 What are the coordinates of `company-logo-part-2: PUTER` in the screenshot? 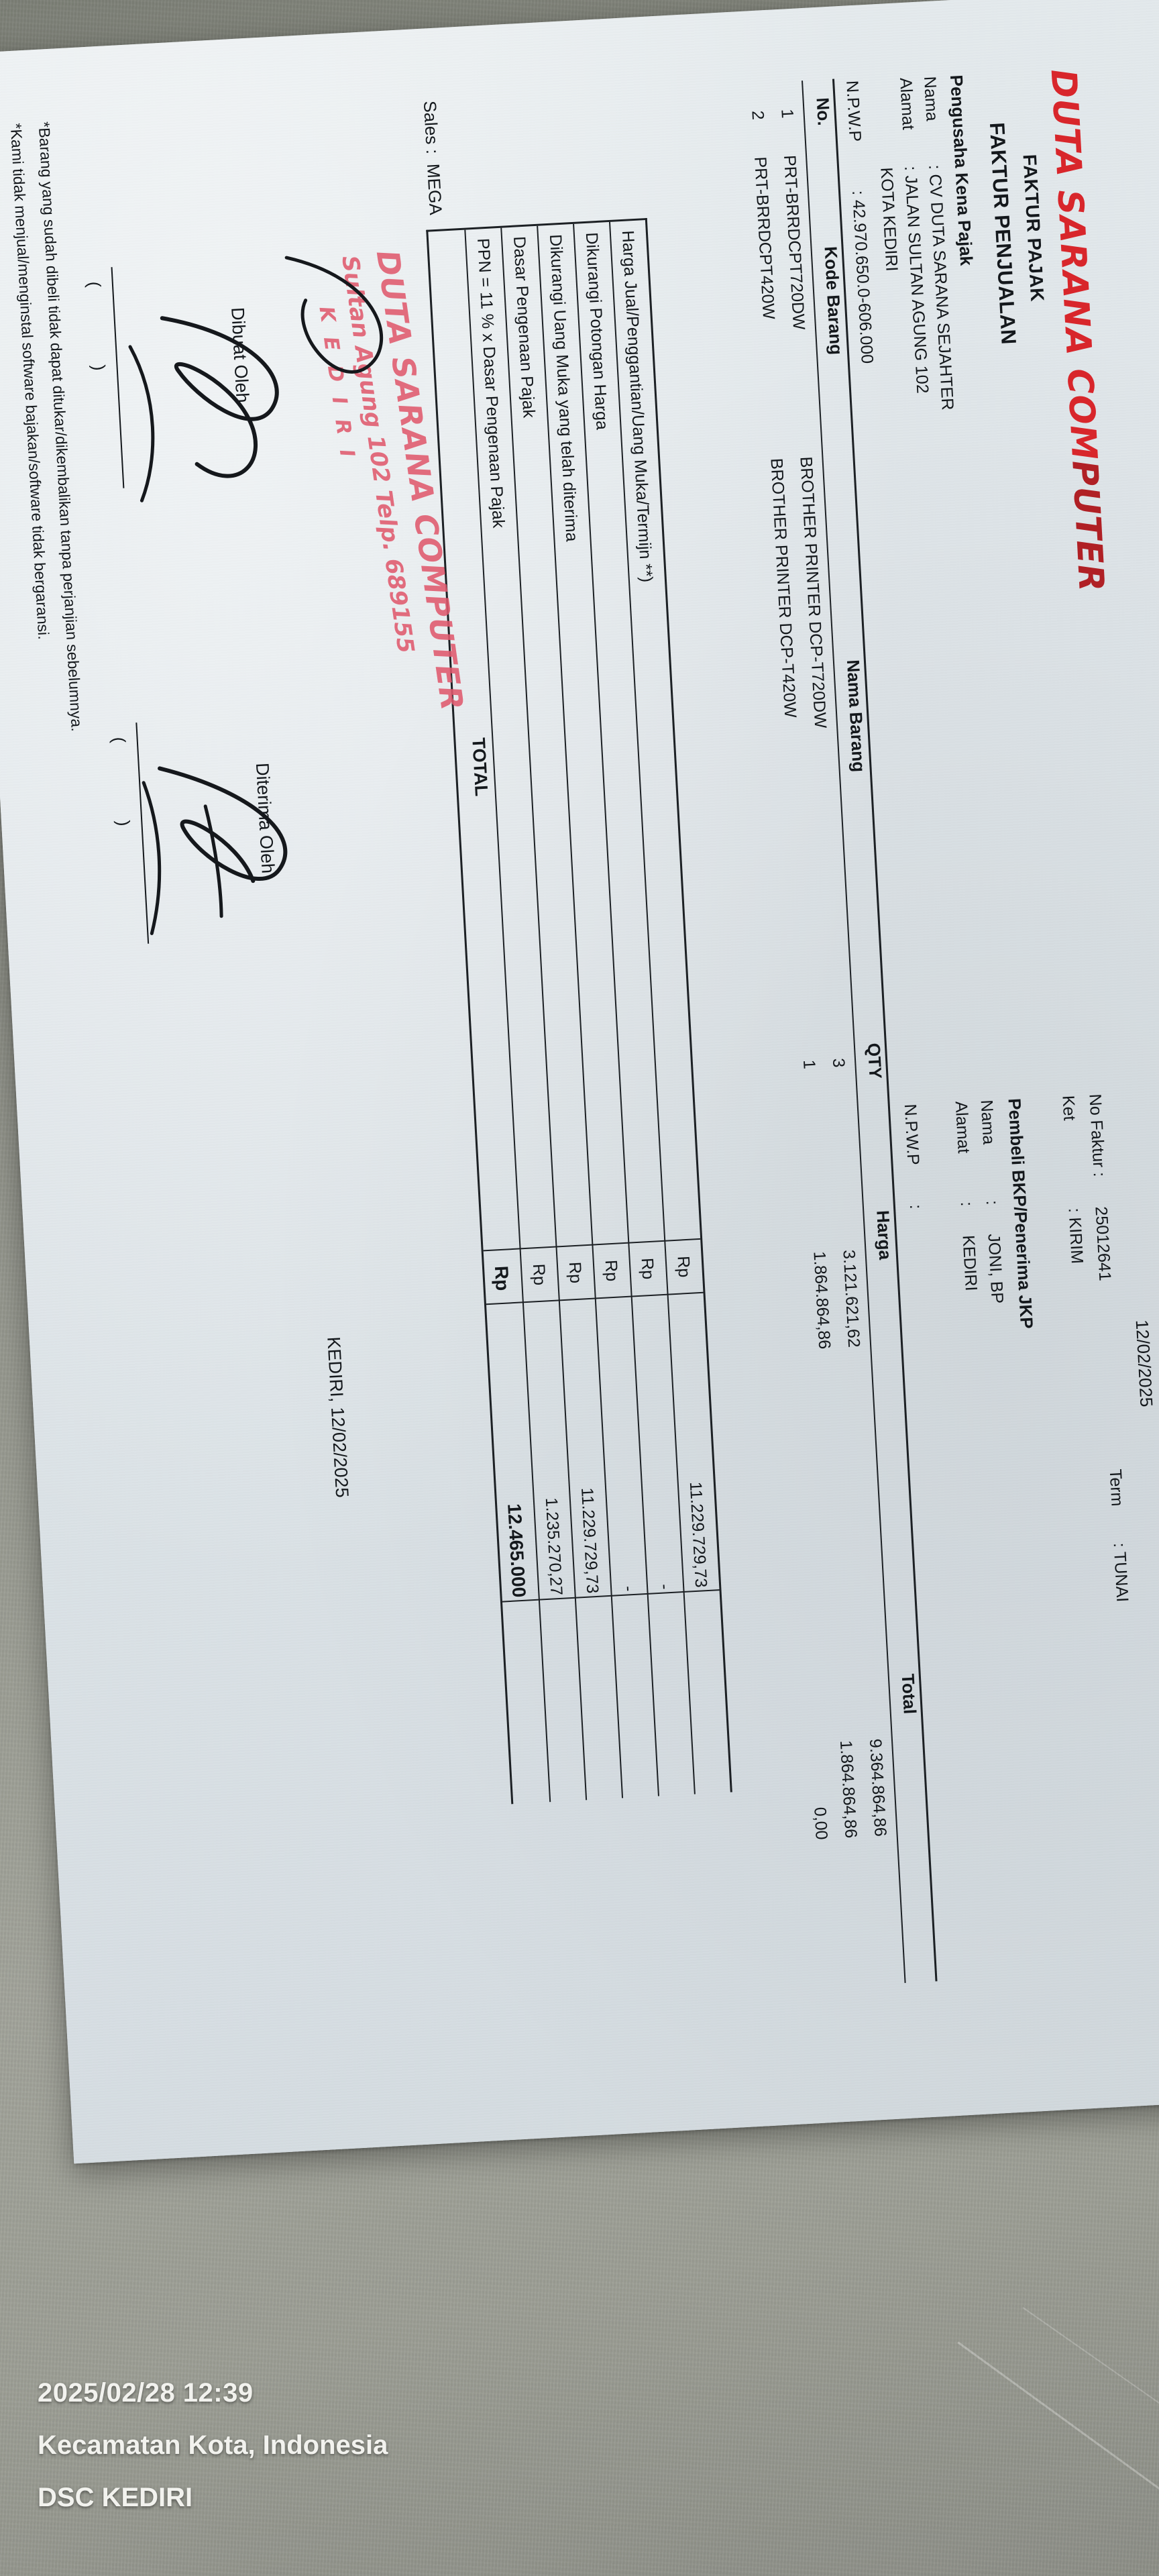 It's located at (1087, 526).